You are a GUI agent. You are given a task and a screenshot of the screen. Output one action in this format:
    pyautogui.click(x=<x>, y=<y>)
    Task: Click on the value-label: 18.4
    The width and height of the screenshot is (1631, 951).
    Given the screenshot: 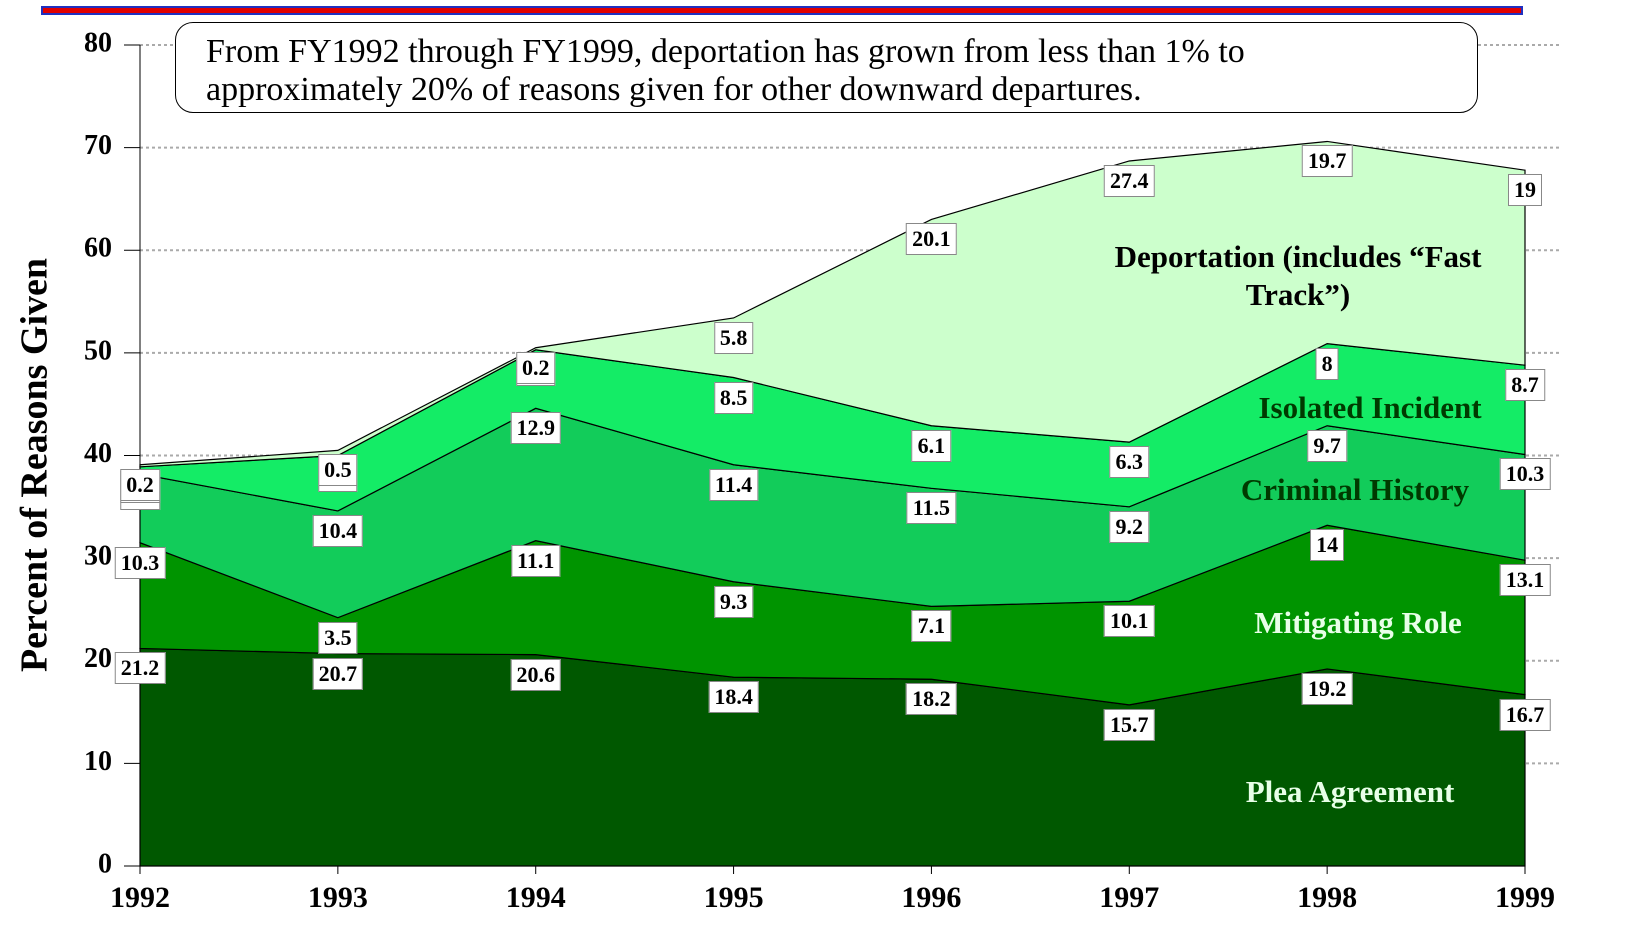 What is the action you would take?
    pyautogui.click(x=733, y=697)
    